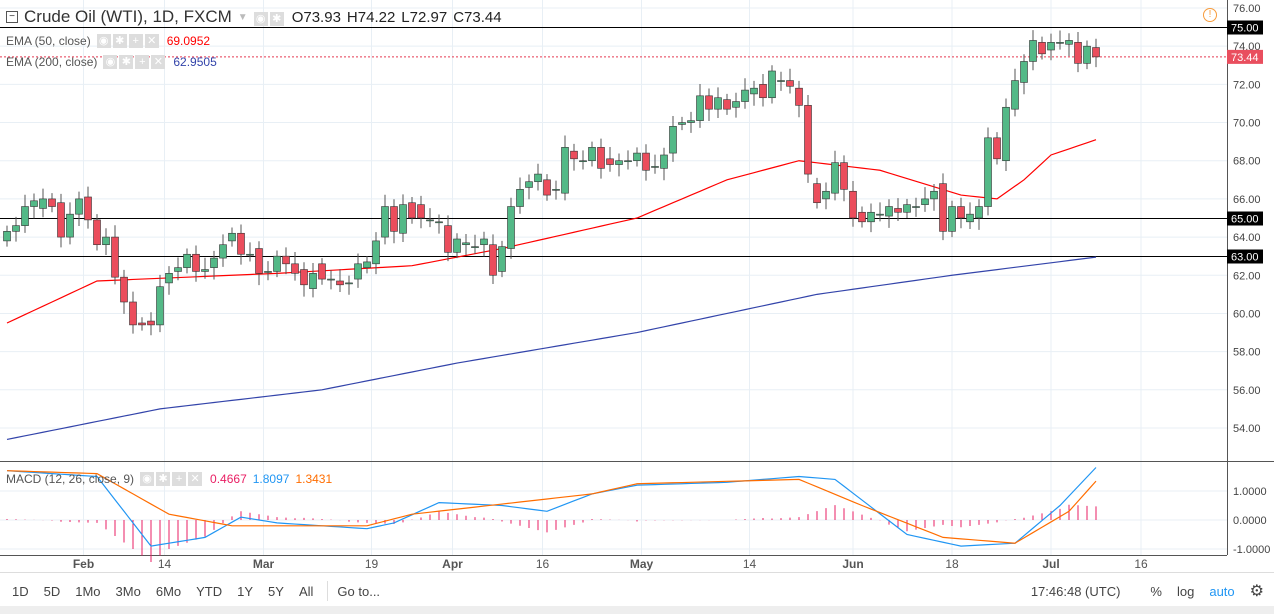 Image resolution: width=1274 pixels, height=614 pixels. I want to click on x-tick-label: Feb, so click(83, 564).